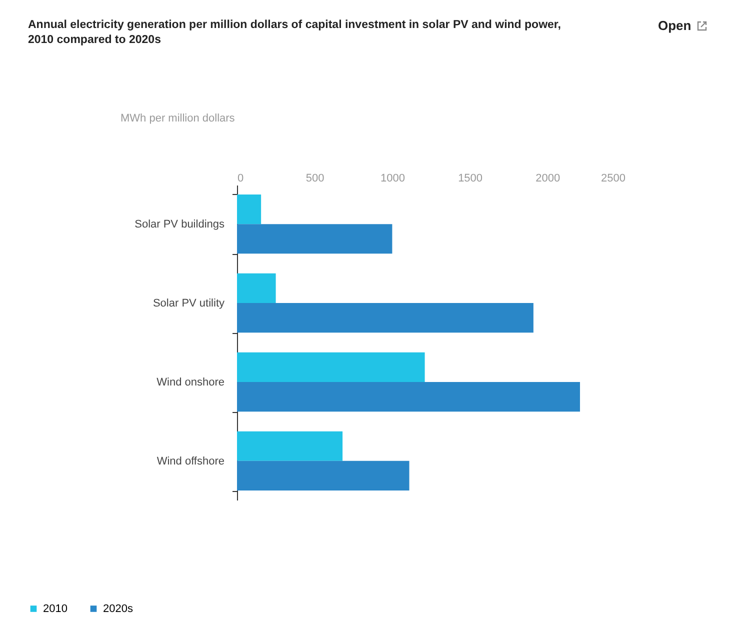 The height and width of the screenshot is (639, 749). I want to click on x-axis-title: MWh per million dollars, so click(178, 118).